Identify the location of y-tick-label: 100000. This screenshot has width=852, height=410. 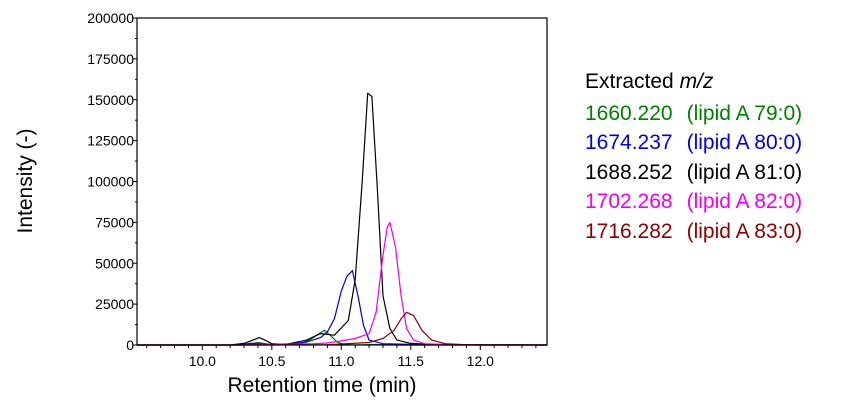
(110, 182).